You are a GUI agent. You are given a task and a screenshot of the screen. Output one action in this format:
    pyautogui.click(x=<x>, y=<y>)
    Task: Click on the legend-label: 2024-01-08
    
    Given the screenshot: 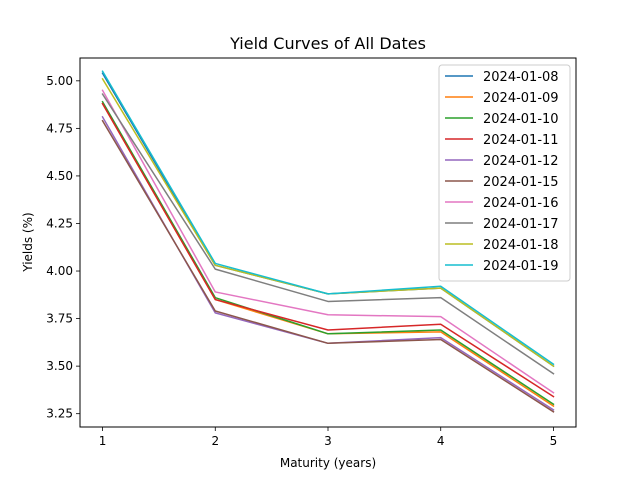 What is the action you would take?
    pyautogui.click(x=521, y=77)
    